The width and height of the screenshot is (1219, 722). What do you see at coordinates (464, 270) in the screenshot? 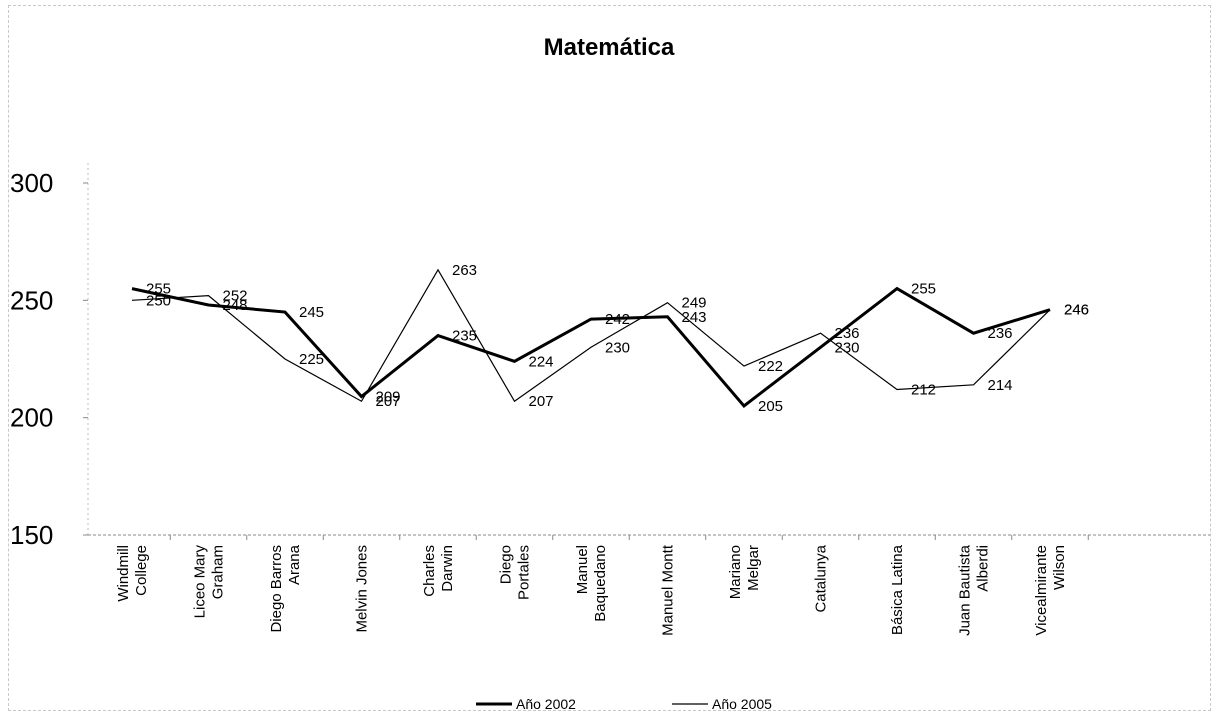
I see `data-label: 263` at bounding box center [464, 270].